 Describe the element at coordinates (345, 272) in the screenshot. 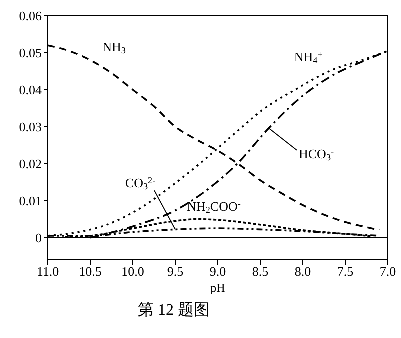

I see `x-tick-label: 7.5` at that location.